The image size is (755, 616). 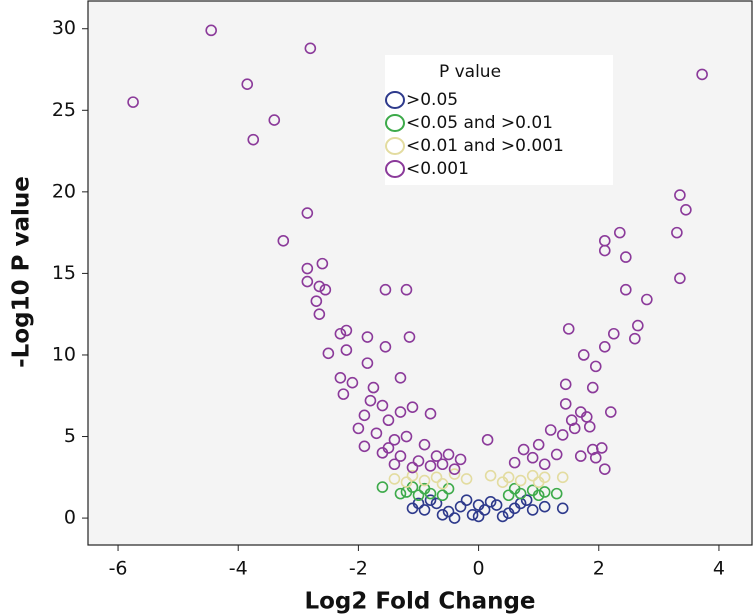 I want to click on x-tick-label: -4, so click(x=238, y=569).